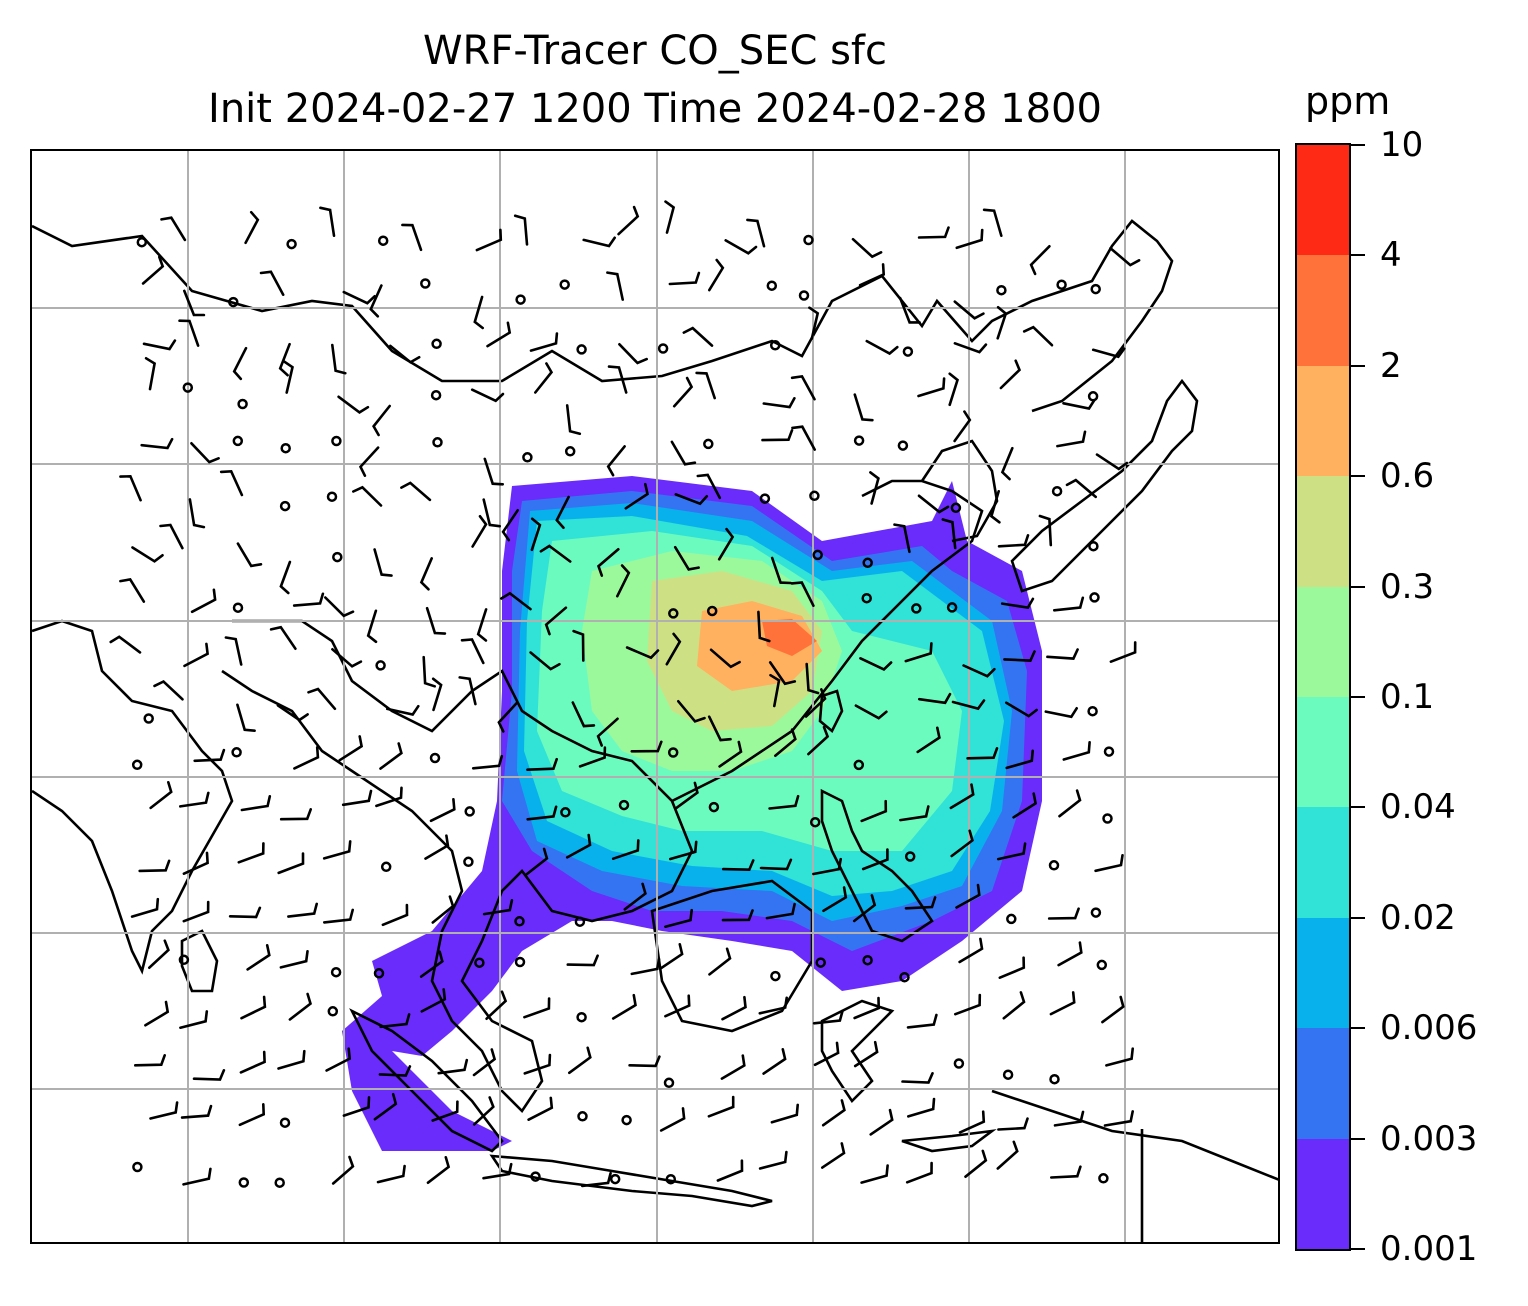  Describe the element at coordinates (1358, 145) in the screenshot. I see `colorbar-tick` at that location.